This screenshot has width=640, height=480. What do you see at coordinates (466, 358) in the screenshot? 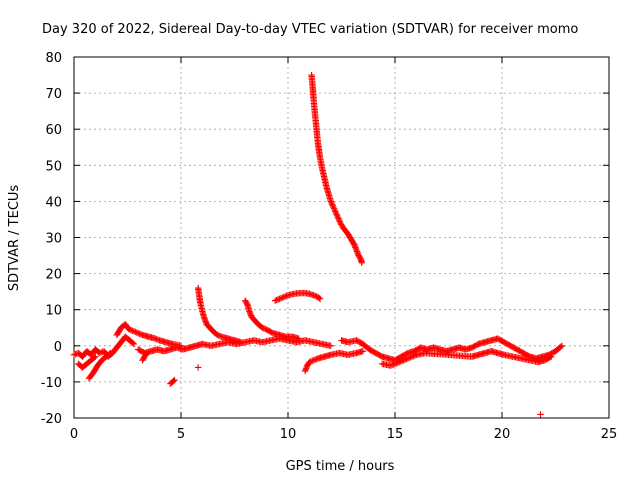
I see `series-dip-late` at bounding box center [466, 358].